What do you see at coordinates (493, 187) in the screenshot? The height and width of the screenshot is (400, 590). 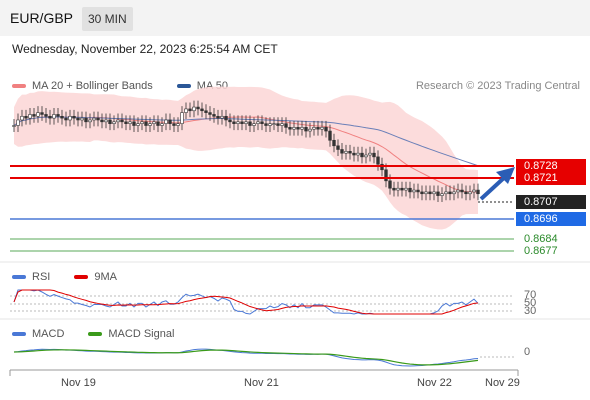 I see `projection-arrow-shaft` at bounding box center [493, 187].